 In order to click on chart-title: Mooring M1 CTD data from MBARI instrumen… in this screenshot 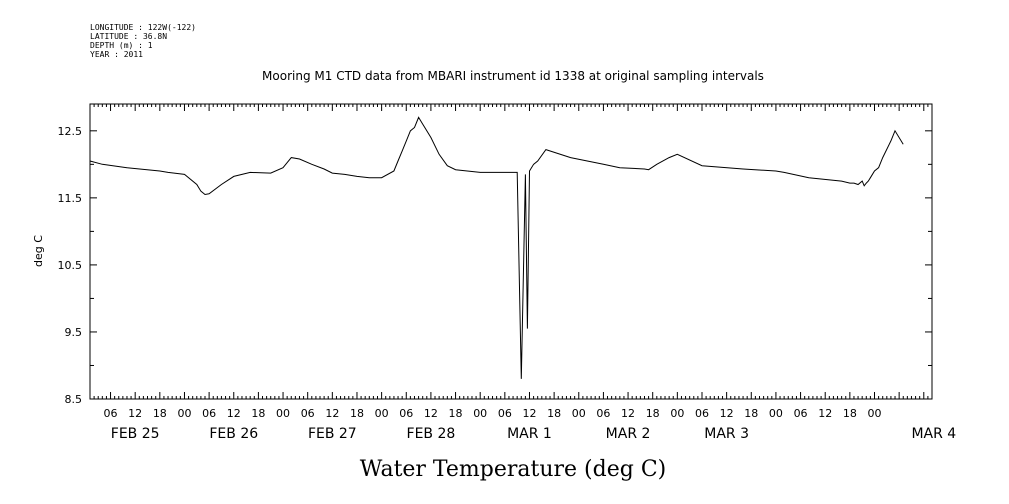, I will do `click(513, 76)`.